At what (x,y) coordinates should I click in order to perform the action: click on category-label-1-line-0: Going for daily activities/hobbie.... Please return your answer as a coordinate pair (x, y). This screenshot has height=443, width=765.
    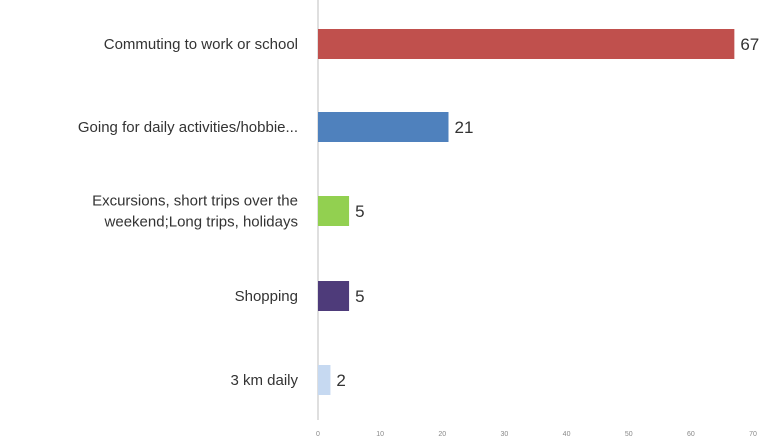
    Looking at the image, I should click on (188, 127).